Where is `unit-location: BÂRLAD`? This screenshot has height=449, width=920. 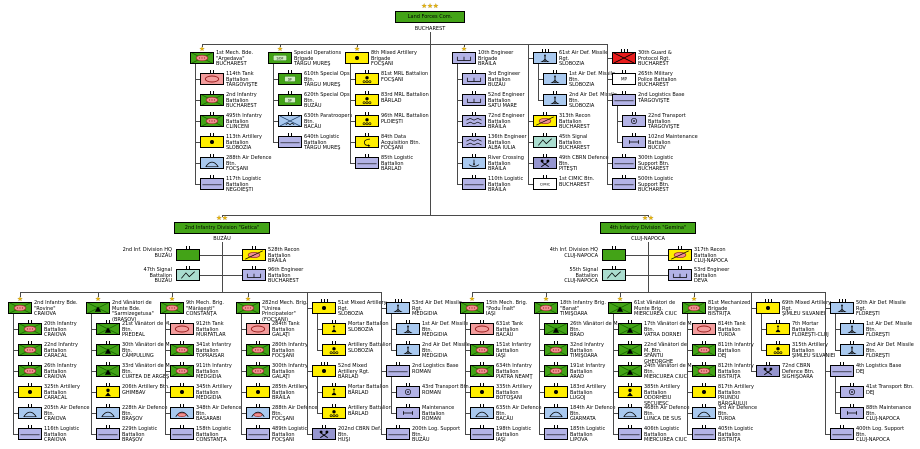 unit-location: BÂRLAD is located at coordinates (391, 100).